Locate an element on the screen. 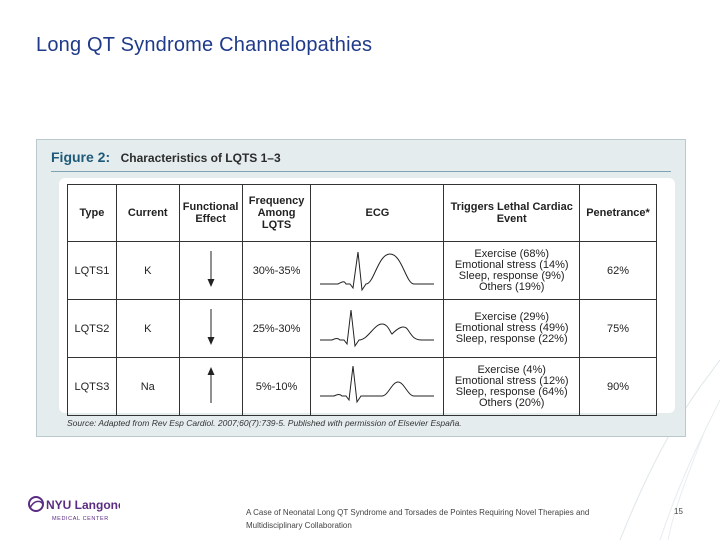 The width and height of the screenshot is (720, 540). trigger-item: Emotional stress (14%) is located at coordinates (511, 264).